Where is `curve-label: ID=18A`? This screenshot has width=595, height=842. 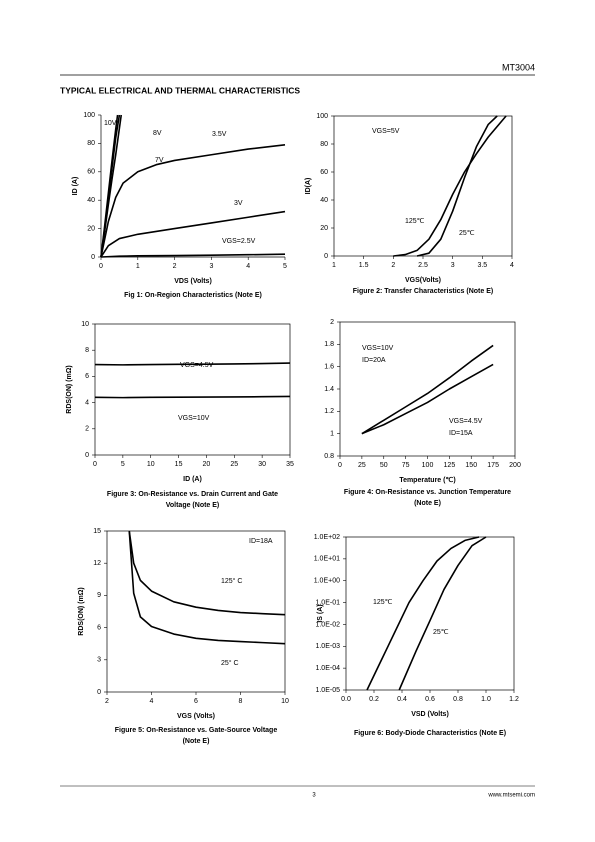 curve-label: ID=18A is located at coordinates (261, 541).